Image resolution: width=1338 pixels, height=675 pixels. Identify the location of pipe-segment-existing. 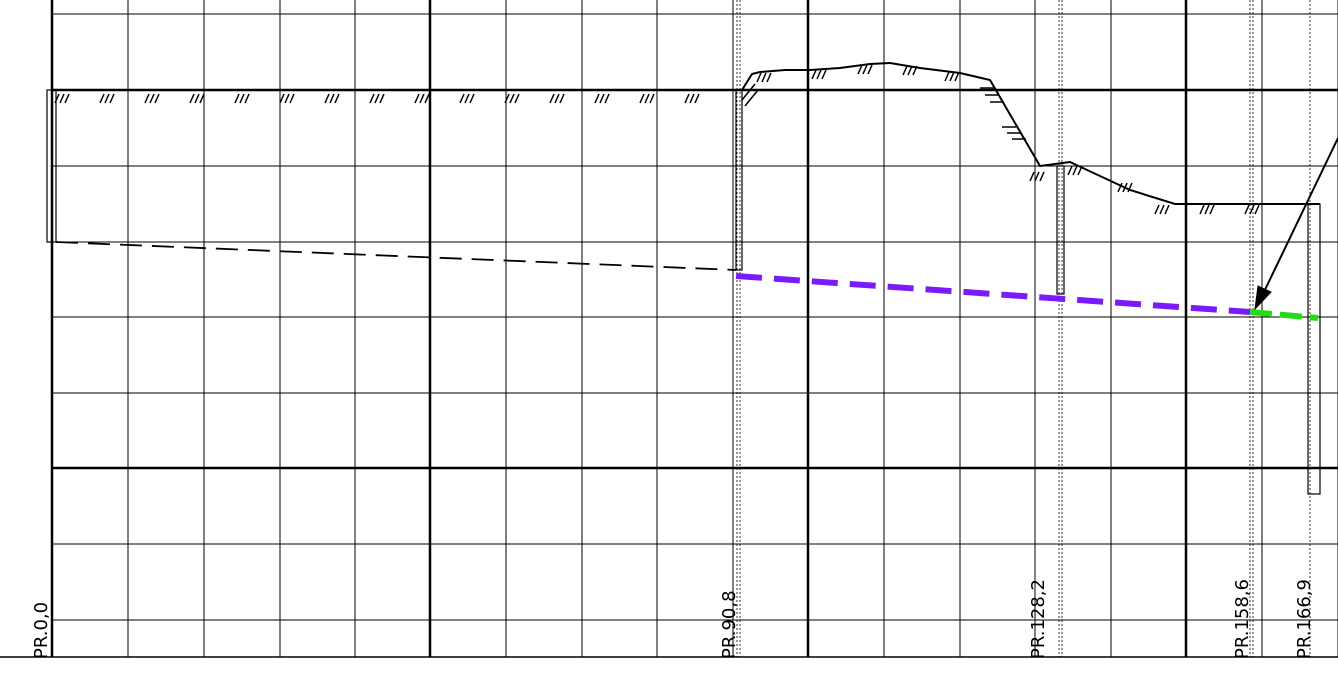
(396, 256).